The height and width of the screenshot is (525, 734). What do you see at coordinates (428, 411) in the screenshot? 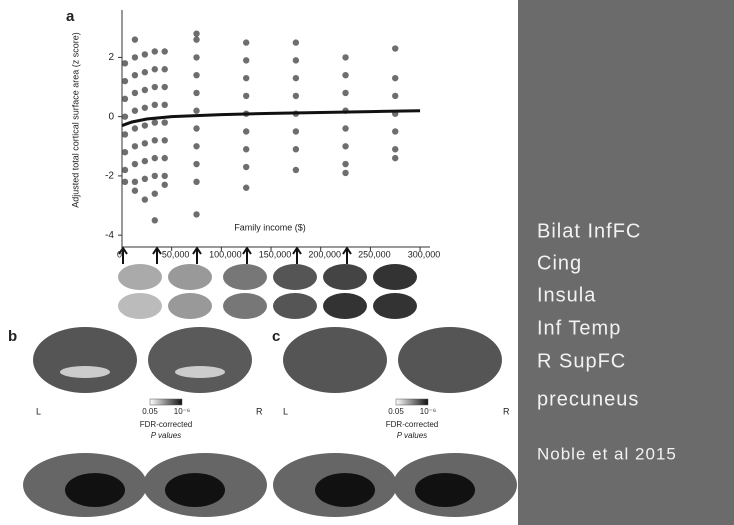
I see `scale-label: 10⁻⁶` at bounding box center [428, 411].